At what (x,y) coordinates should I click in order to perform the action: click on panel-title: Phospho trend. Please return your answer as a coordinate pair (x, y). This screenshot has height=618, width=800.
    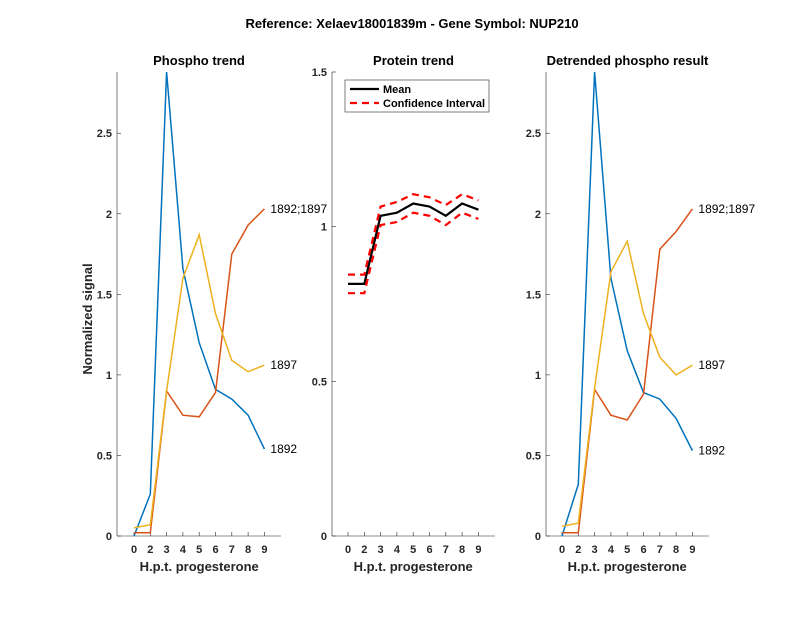
    Looking at the image, I should click on (199, 60).